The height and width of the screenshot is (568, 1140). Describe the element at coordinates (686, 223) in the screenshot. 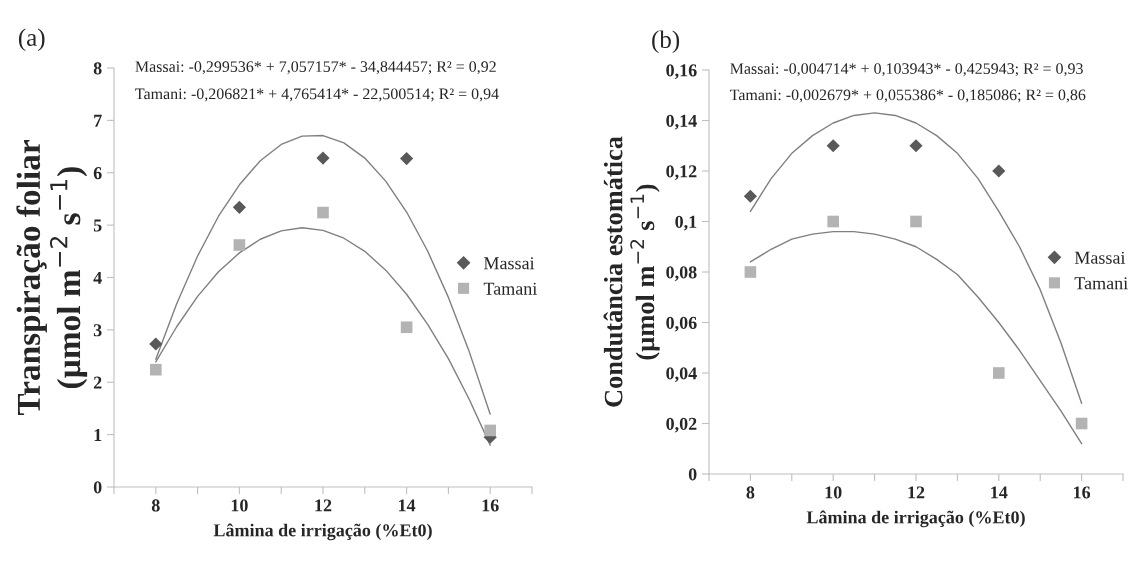

I see `y-tick-label: 0,1` at that location.